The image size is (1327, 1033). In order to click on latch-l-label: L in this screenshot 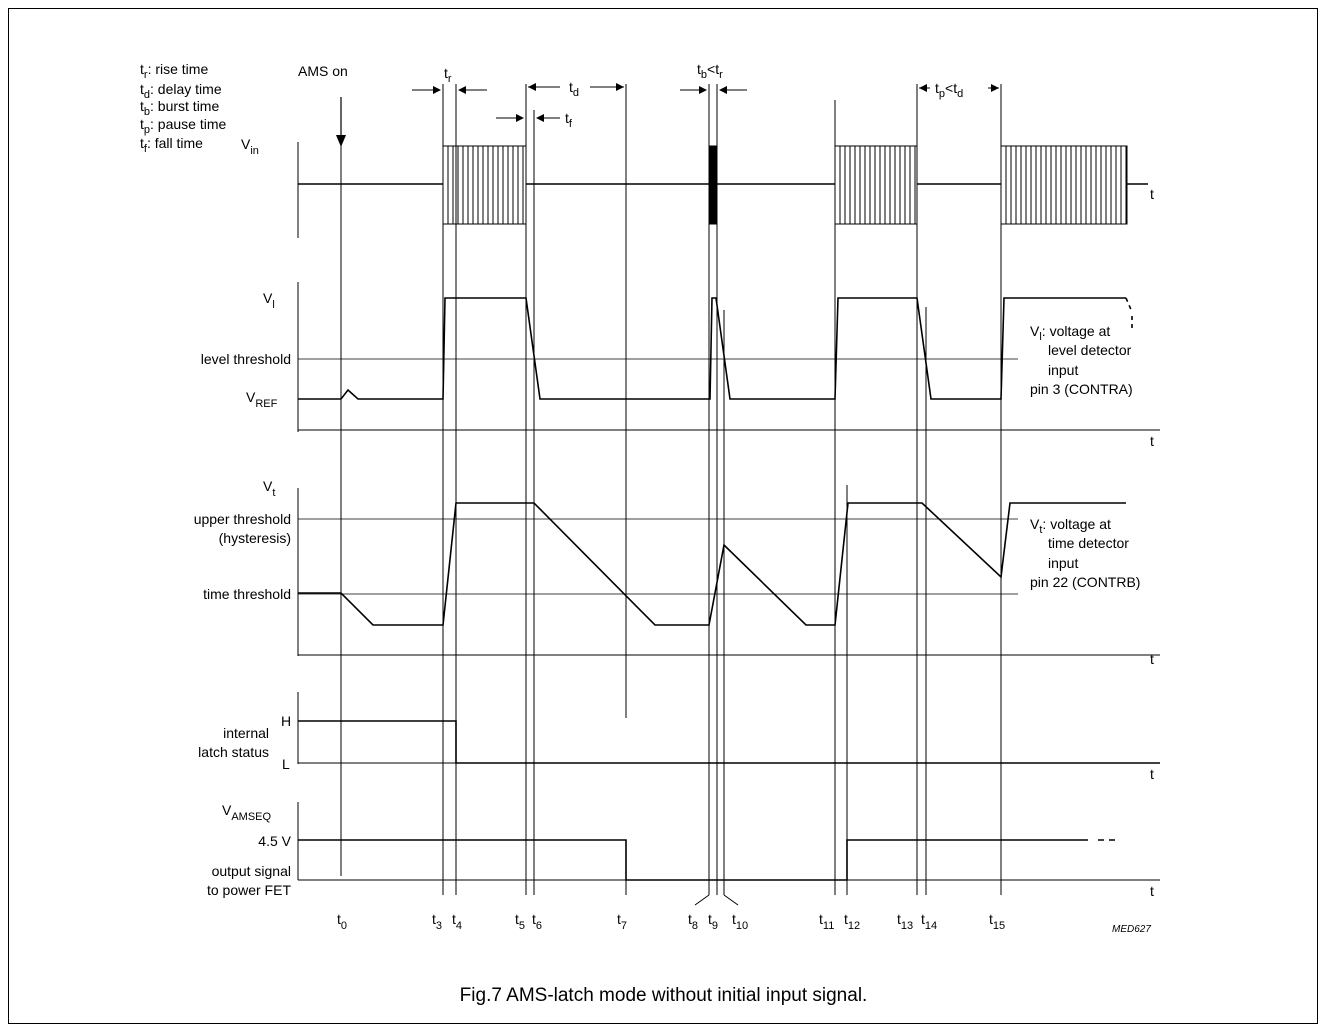, I will do `click(286, 764)`.